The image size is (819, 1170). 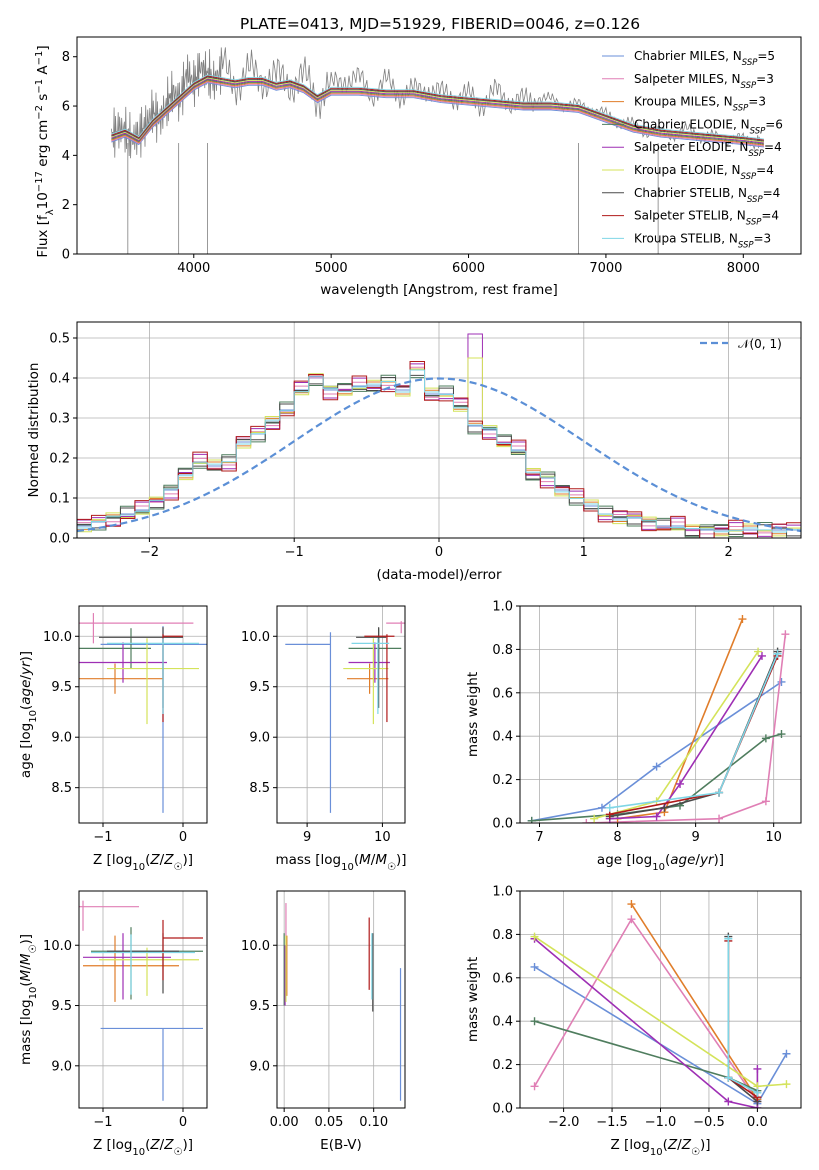 What do you see at coordinates (373, 1122) in the screenshot?
I see `x-tick-label: 0.10` at bounding box center [373, 1122].